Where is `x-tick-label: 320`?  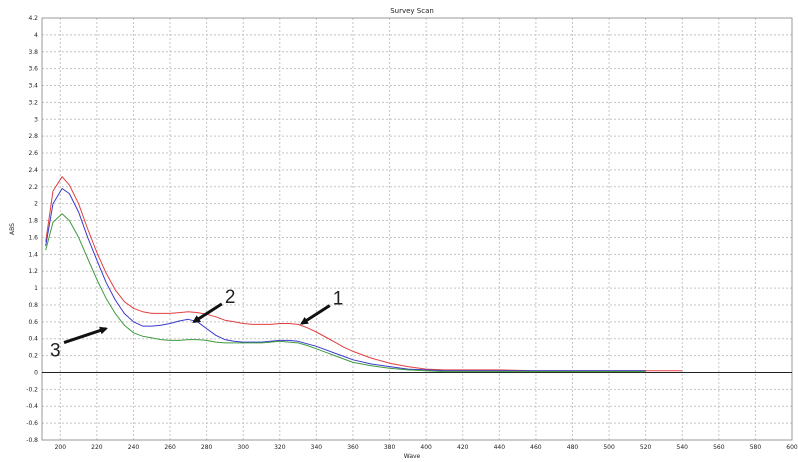
x-tick-label: 320 is located at coordinates (280, 447).